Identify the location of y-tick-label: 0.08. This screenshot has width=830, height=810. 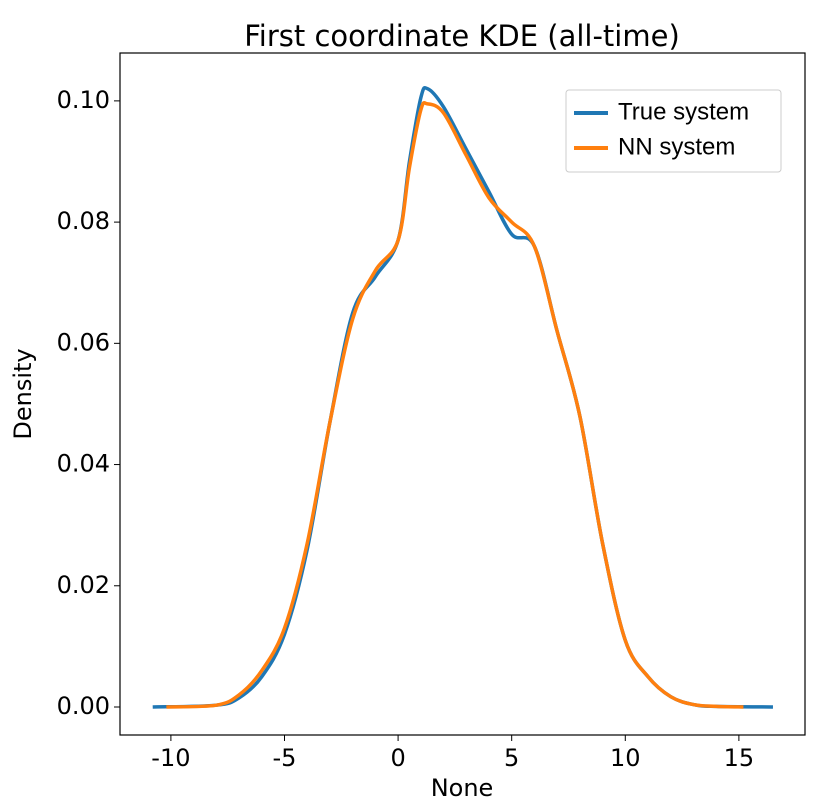
(83, 221).